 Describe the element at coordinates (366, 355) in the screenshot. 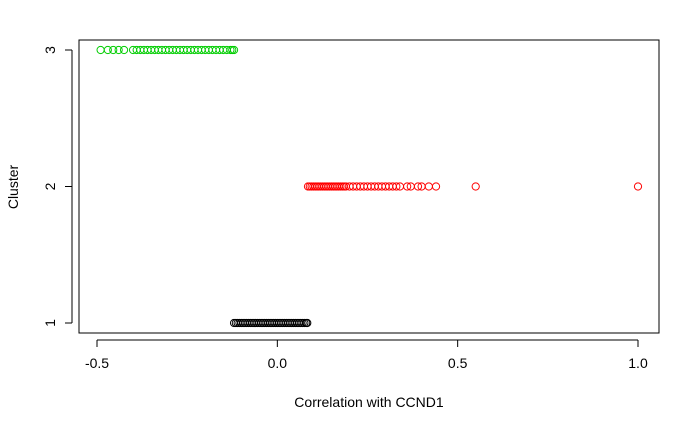

I see `x-axis: -0.5 0.0 0.5 1.0` at that location.